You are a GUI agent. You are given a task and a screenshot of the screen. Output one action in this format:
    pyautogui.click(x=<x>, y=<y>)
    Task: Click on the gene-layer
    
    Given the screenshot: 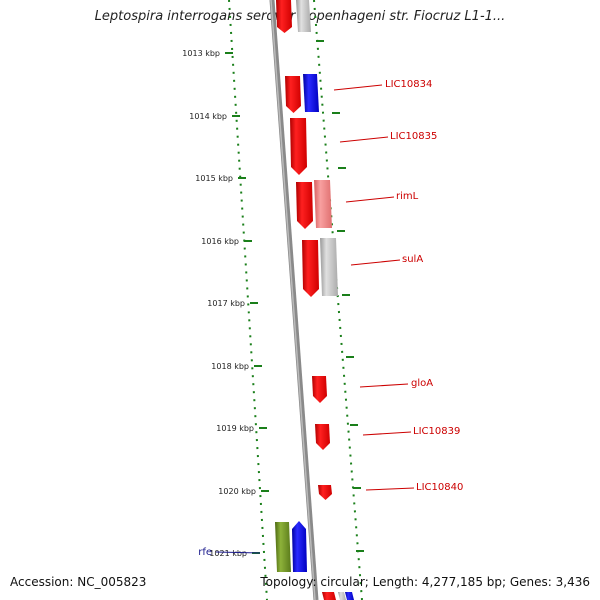 What is the action you would take?
    pyautogui.click(x=314, y=300)
    